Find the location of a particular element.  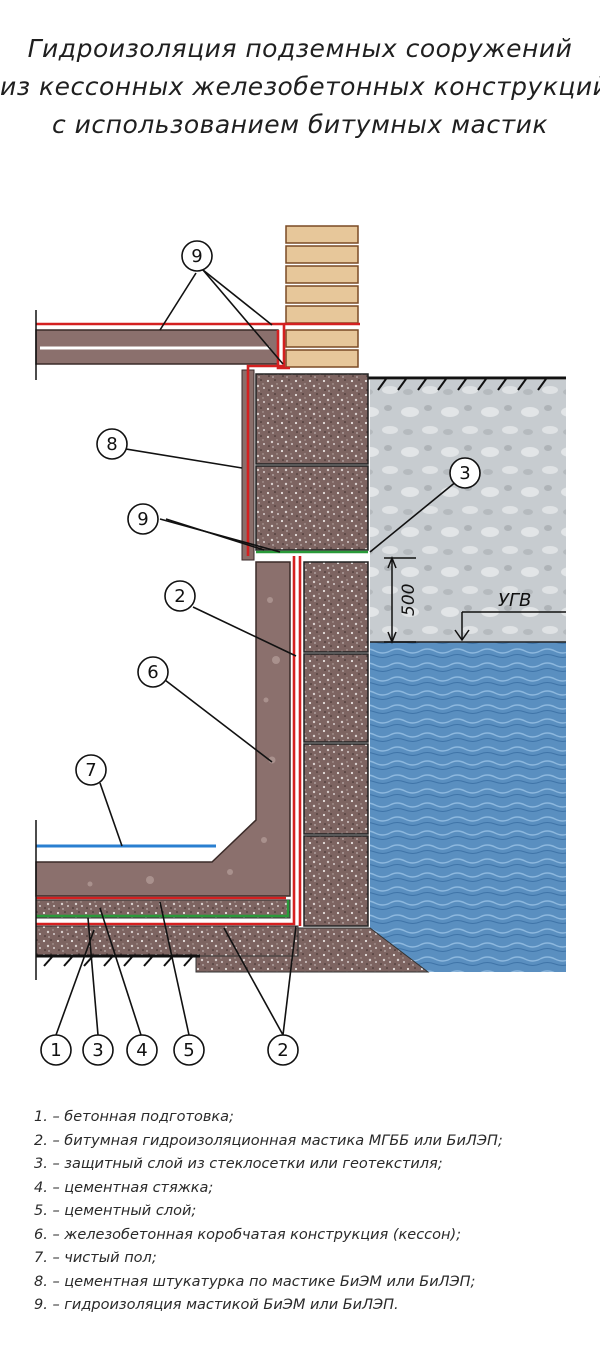

title-line-1: Гидроизоляция подземных сооружений is located at coordinates (300, 48).